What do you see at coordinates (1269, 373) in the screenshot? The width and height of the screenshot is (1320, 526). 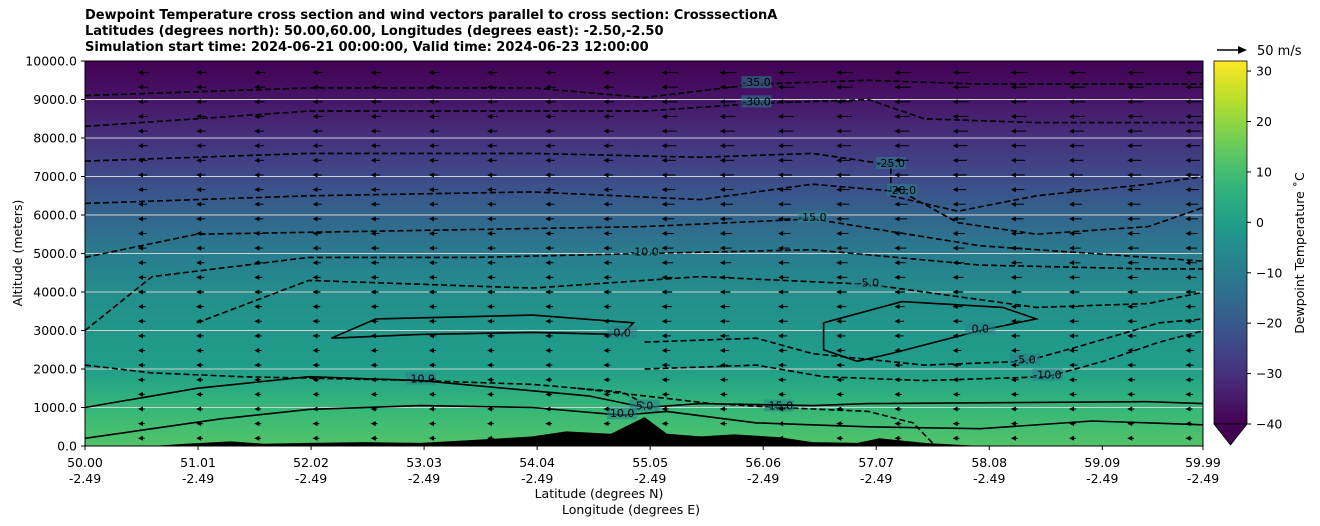 I see `colorbar-tick-label: −30` at bounding box center [1269, 373].